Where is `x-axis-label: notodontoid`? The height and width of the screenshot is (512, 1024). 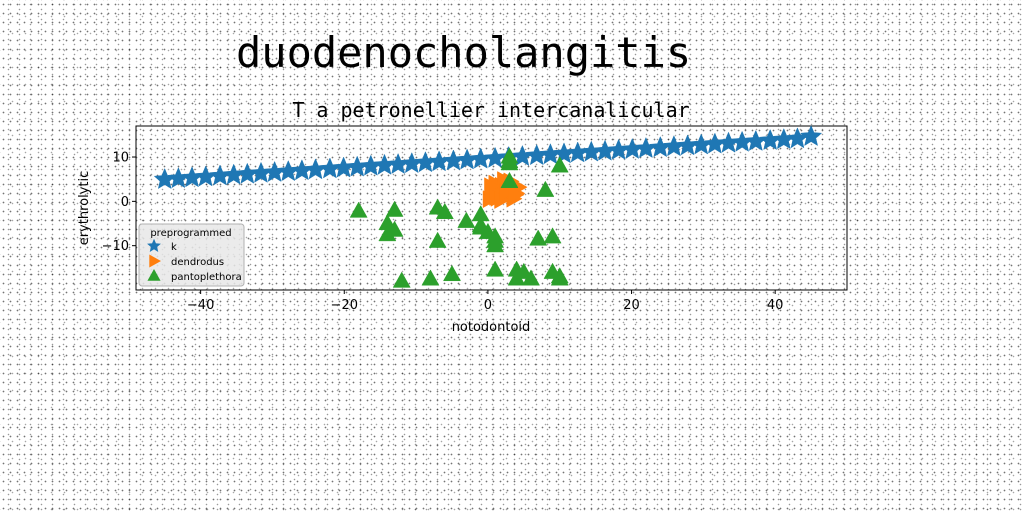
x-axis-label: notodontoid is located at coordinates (491, 327).